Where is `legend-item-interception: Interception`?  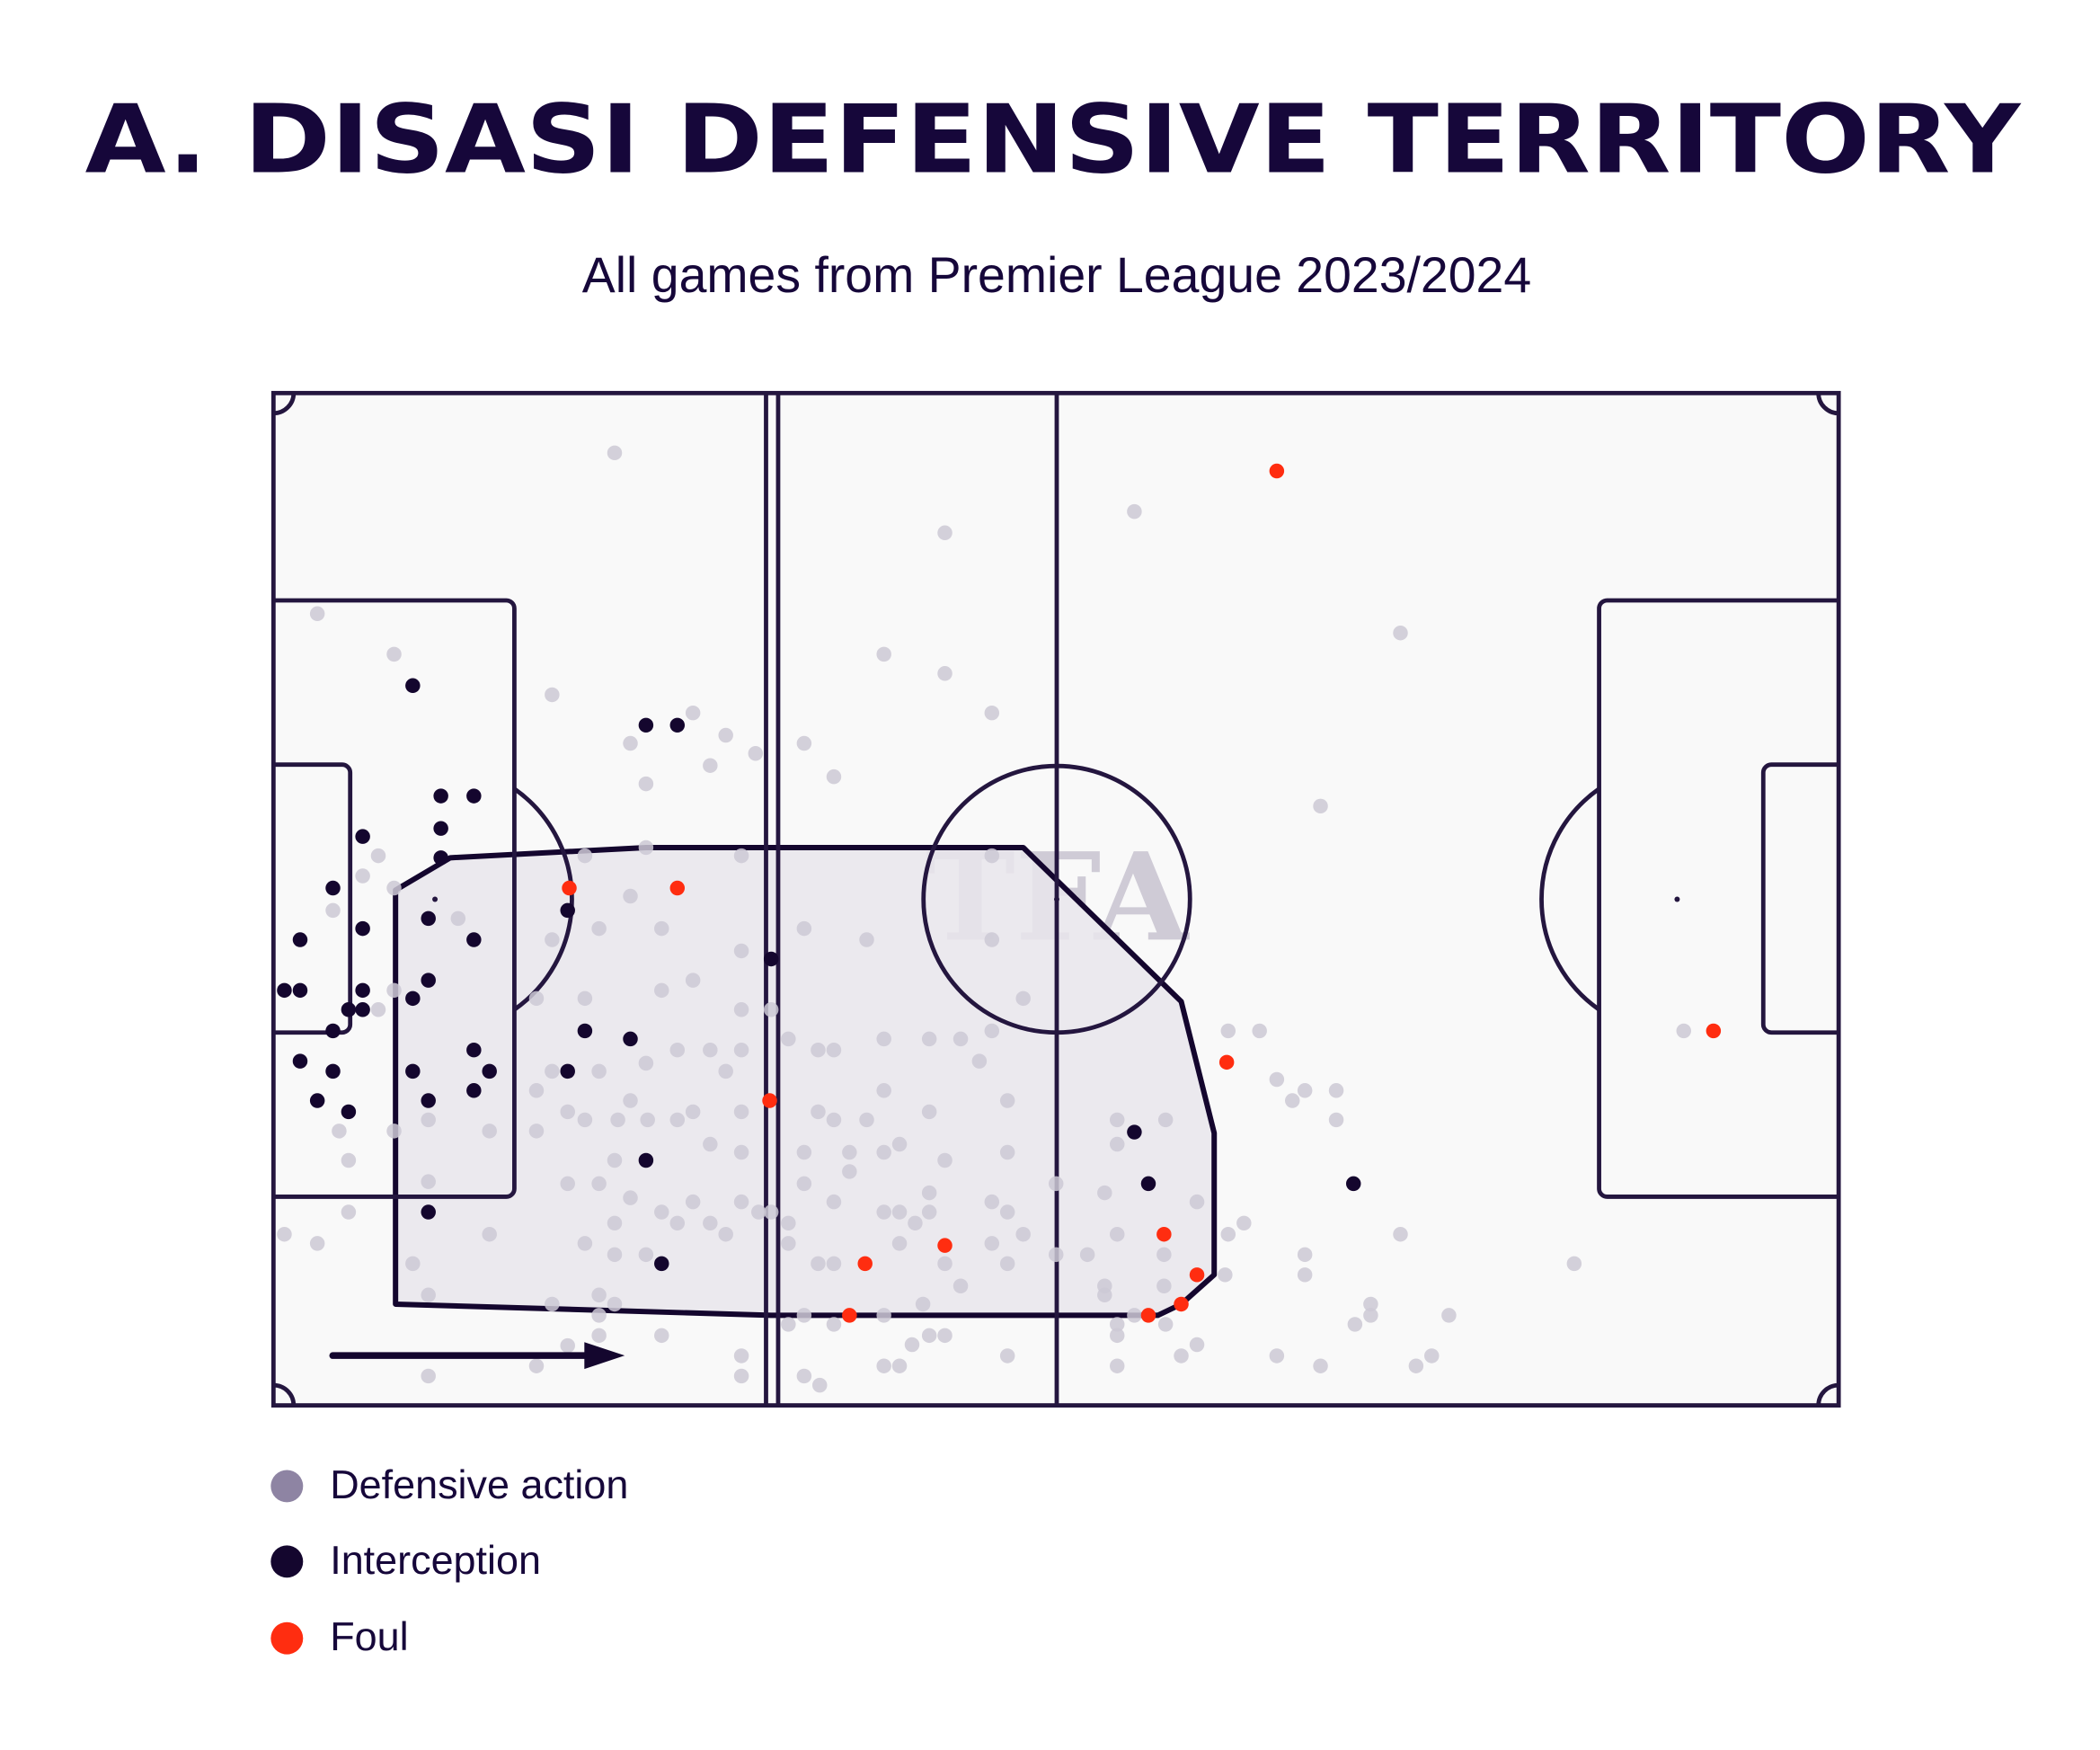
legend-item-interception: Interception is located at coordinates (405, 1560).